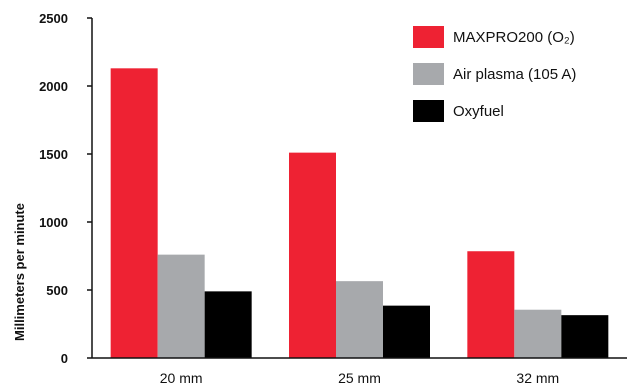  What do you see at coordinates (64, 358) in the screenshot?
I see `y-tick-label: 0` at bounding box center [64, 358].